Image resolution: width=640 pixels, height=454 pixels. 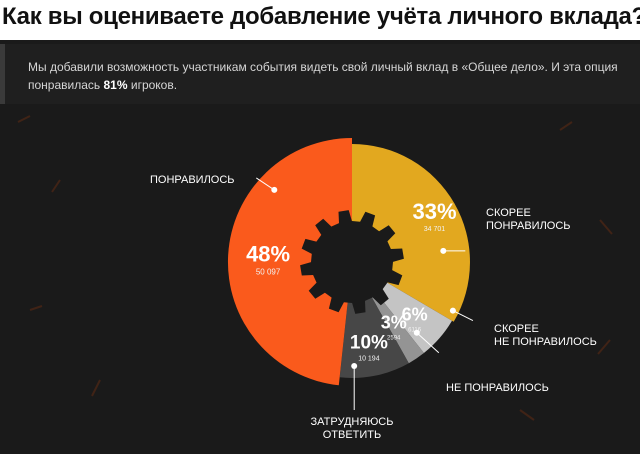 I want to click on slice-label: ЗАТРУДНЯЮСЬ, so click(x=352, y=422).